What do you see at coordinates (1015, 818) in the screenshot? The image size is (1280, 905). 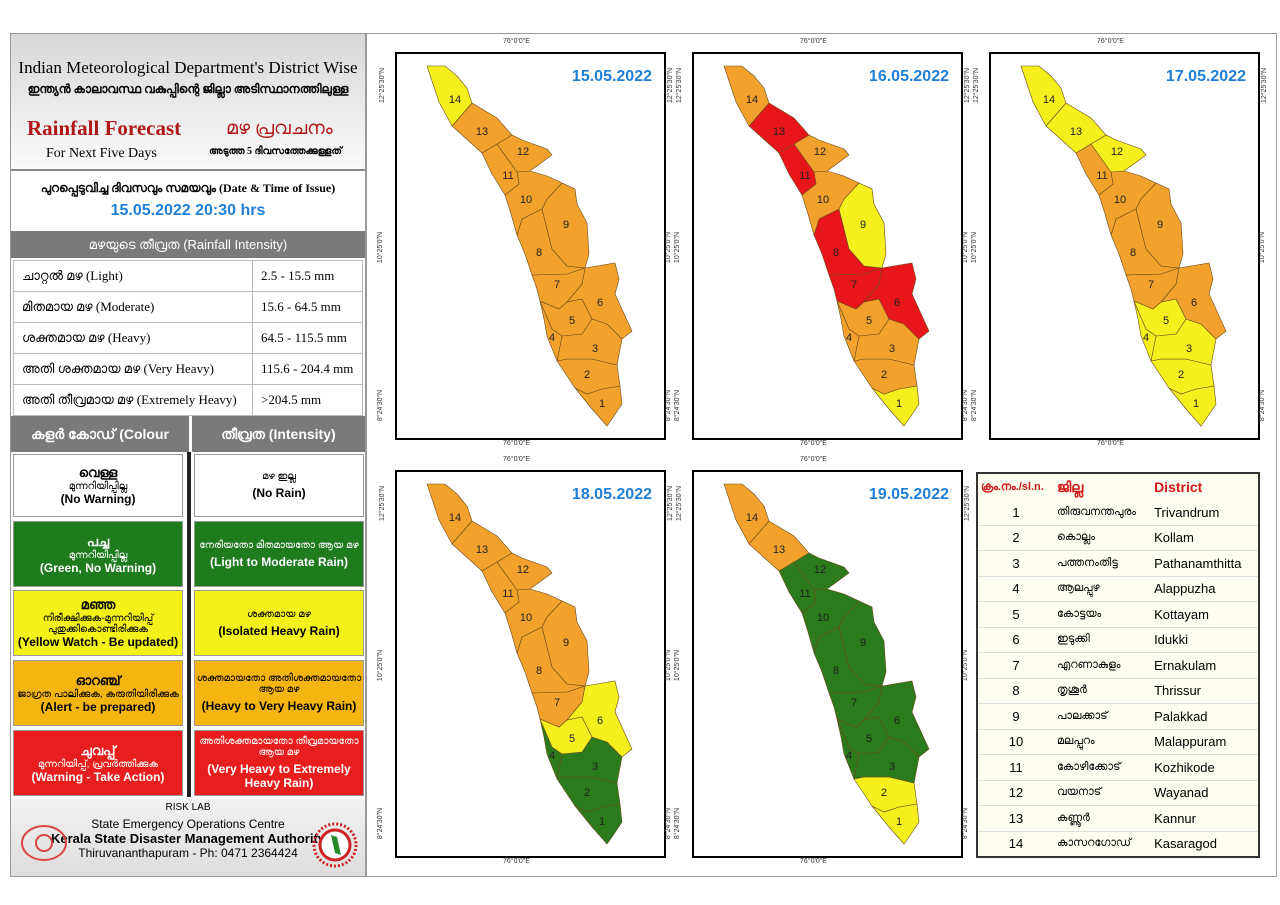 I see `district-number: 13` at bounding box center [1015, 818].